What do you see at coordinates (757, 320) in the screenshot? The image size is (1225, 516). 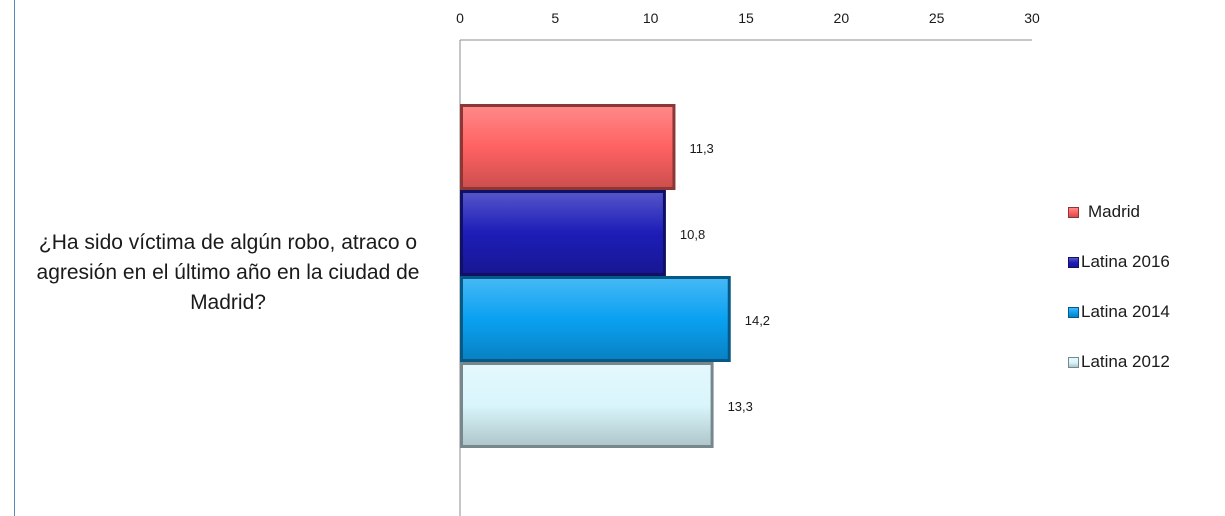 I see `data-label-latina-2014: 14,2` at bounding box center [757, 320].